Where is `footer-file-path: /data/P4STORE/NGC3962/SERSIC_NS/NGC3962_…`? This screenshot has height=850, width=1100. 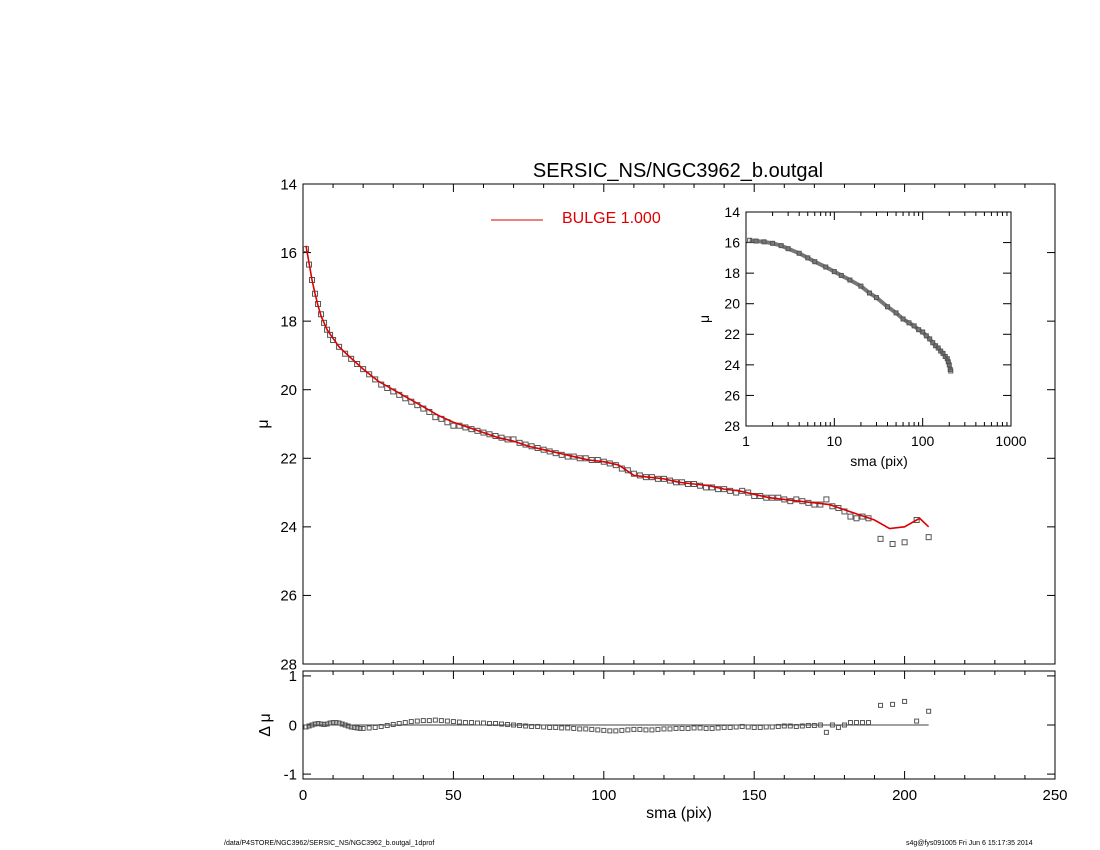
footer-file-path: /data/P4STORE/NGC3962/SERSIC_NS/NGC3962_… is located at coordinates (329, 843).